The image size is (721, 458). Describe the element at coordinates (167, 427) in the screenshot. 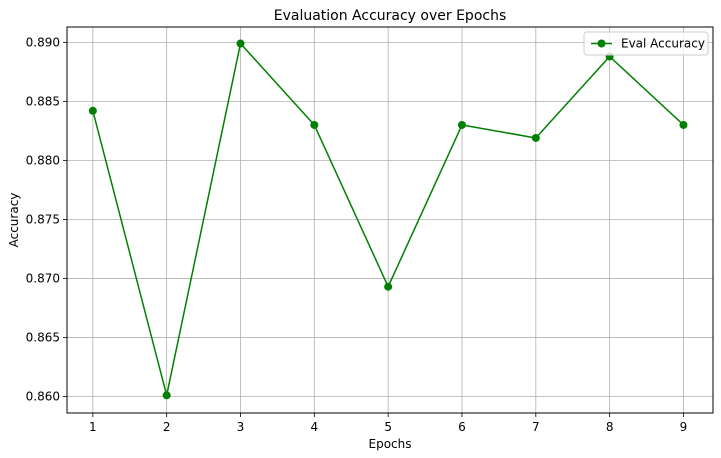

I see `x-tick-label: 2` at that location.